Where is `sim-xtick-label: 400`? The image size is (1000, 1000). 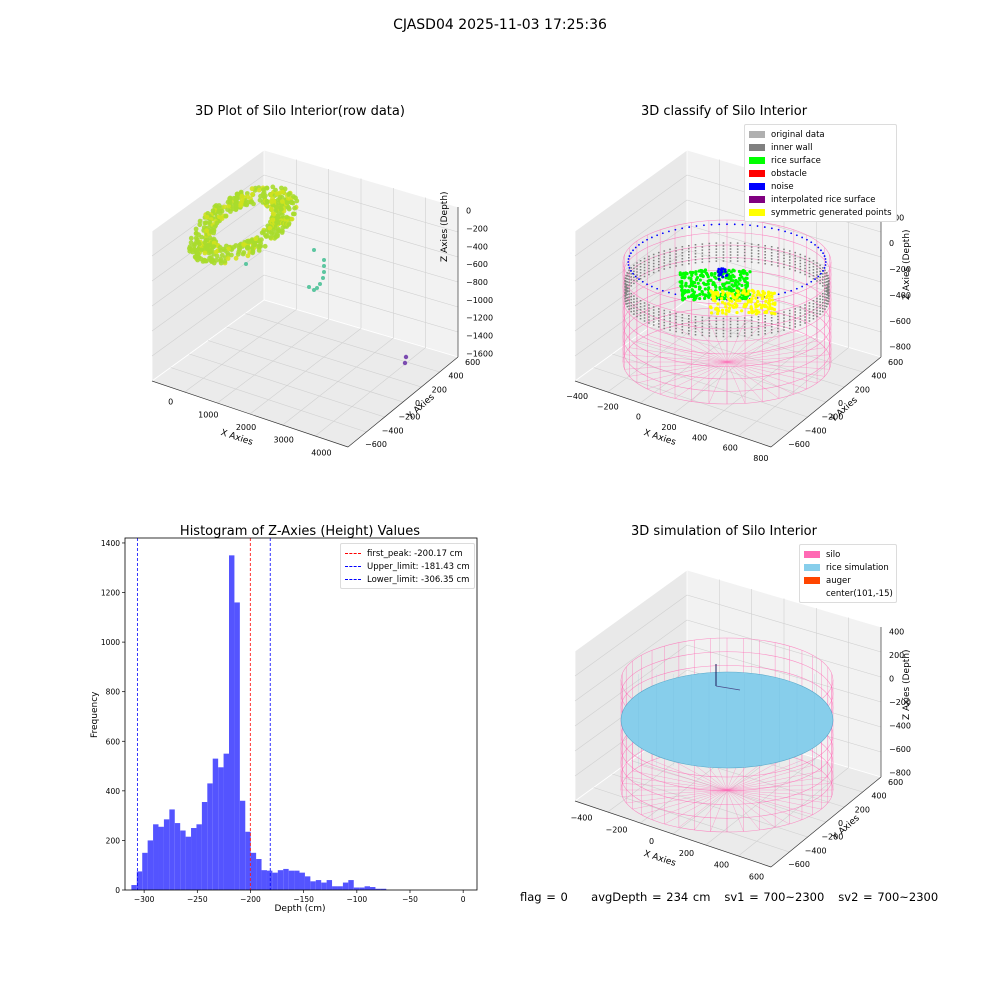
sim-xtick-label: 400 is located at coordinates (721, 865).